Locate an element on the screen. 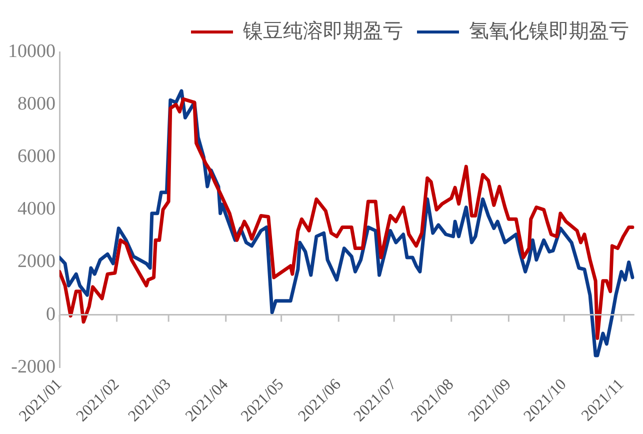 Image resolution: width=643 pixels, height=434 pixels. y-tick-label: 0 is located at coordinates (51, 314).